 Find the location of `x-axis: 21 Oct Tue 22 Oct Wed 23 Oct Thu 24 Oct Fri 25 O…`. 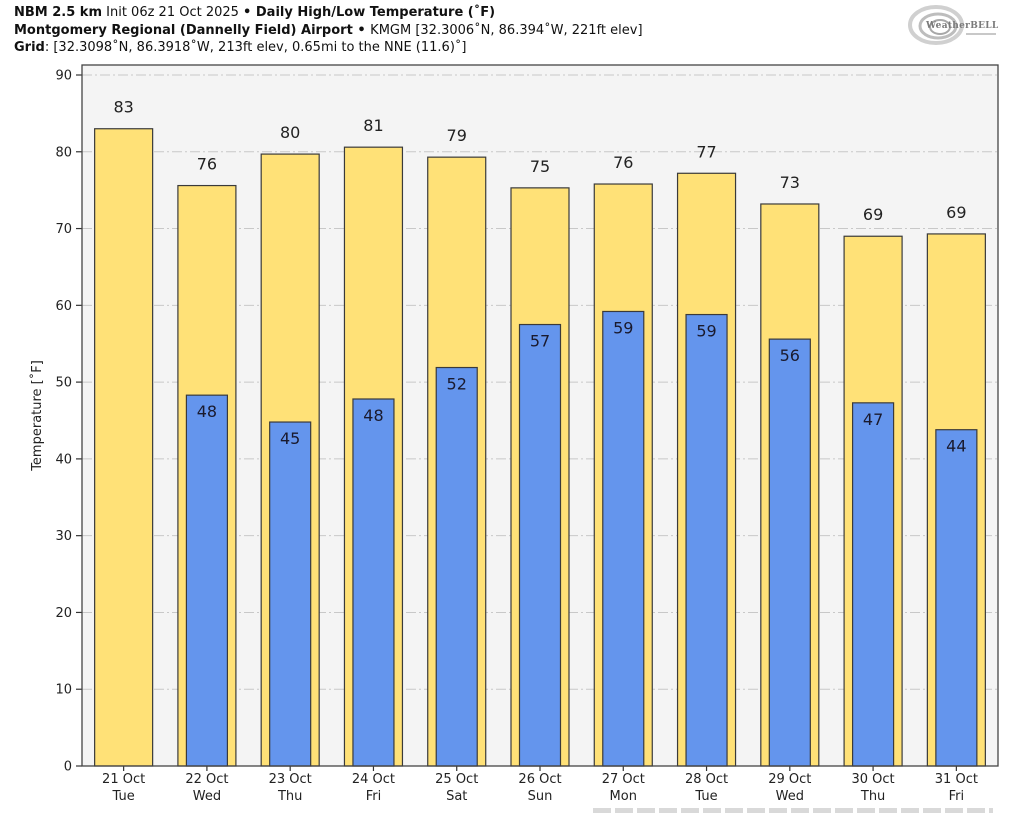

x-axis: 21 Oct Tue 22 Oct Wed 23 Oct Thu 24 Oct Fri 25 O… is located at coordinates (540, 785).